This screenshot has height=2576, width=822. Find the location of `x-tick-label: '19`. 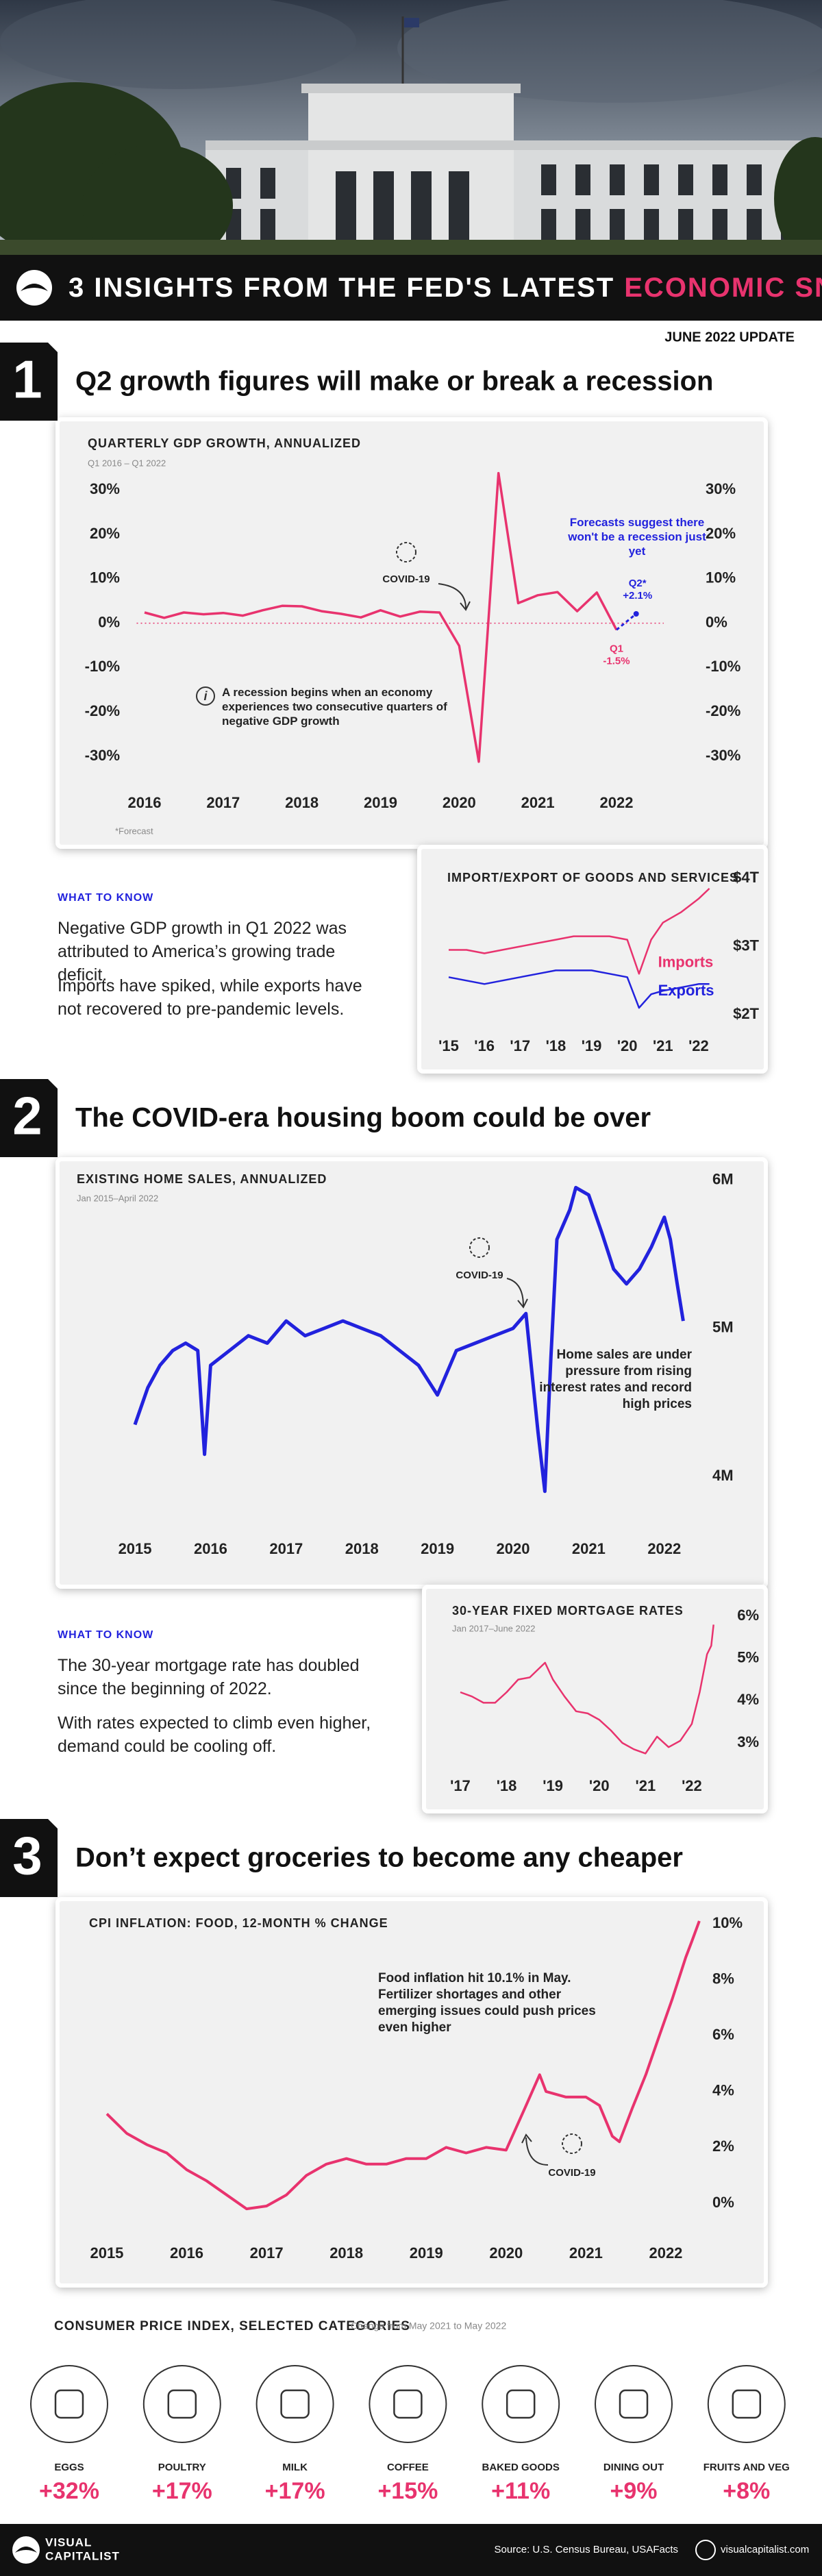

x-tick-label: '19 is located at coordinates (592, 1045).